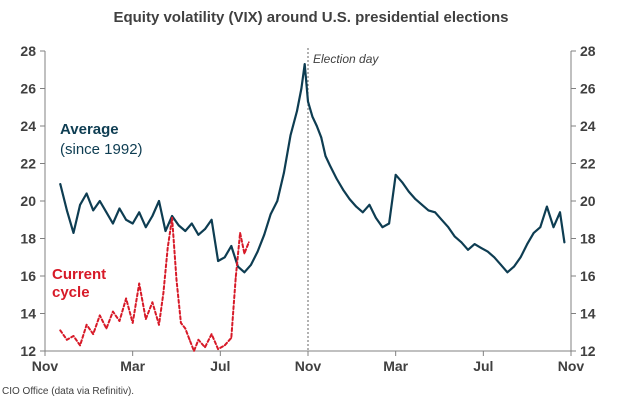  What do you see at coordinates (588, 201) in the screenshot?
I see `y-tick-label-right: 20` at bounding box center [588, 201].